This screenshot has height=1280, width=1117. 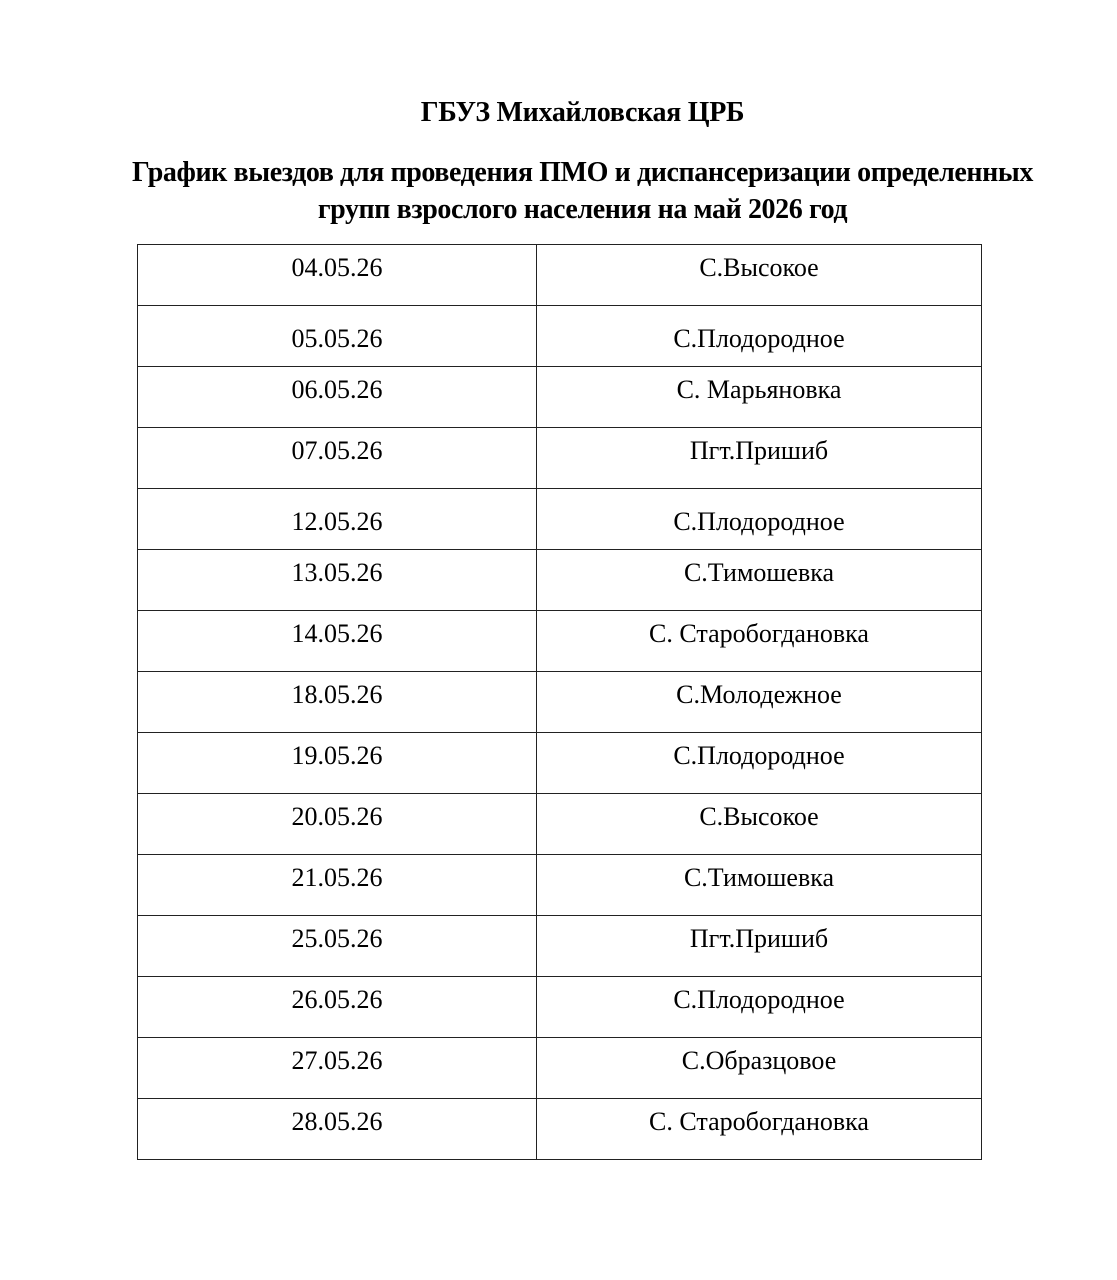 What do you see at coordinates (337, 389) in the screenshot?
I see `date-text: 06.05.26` at bounding box center [337, 389].